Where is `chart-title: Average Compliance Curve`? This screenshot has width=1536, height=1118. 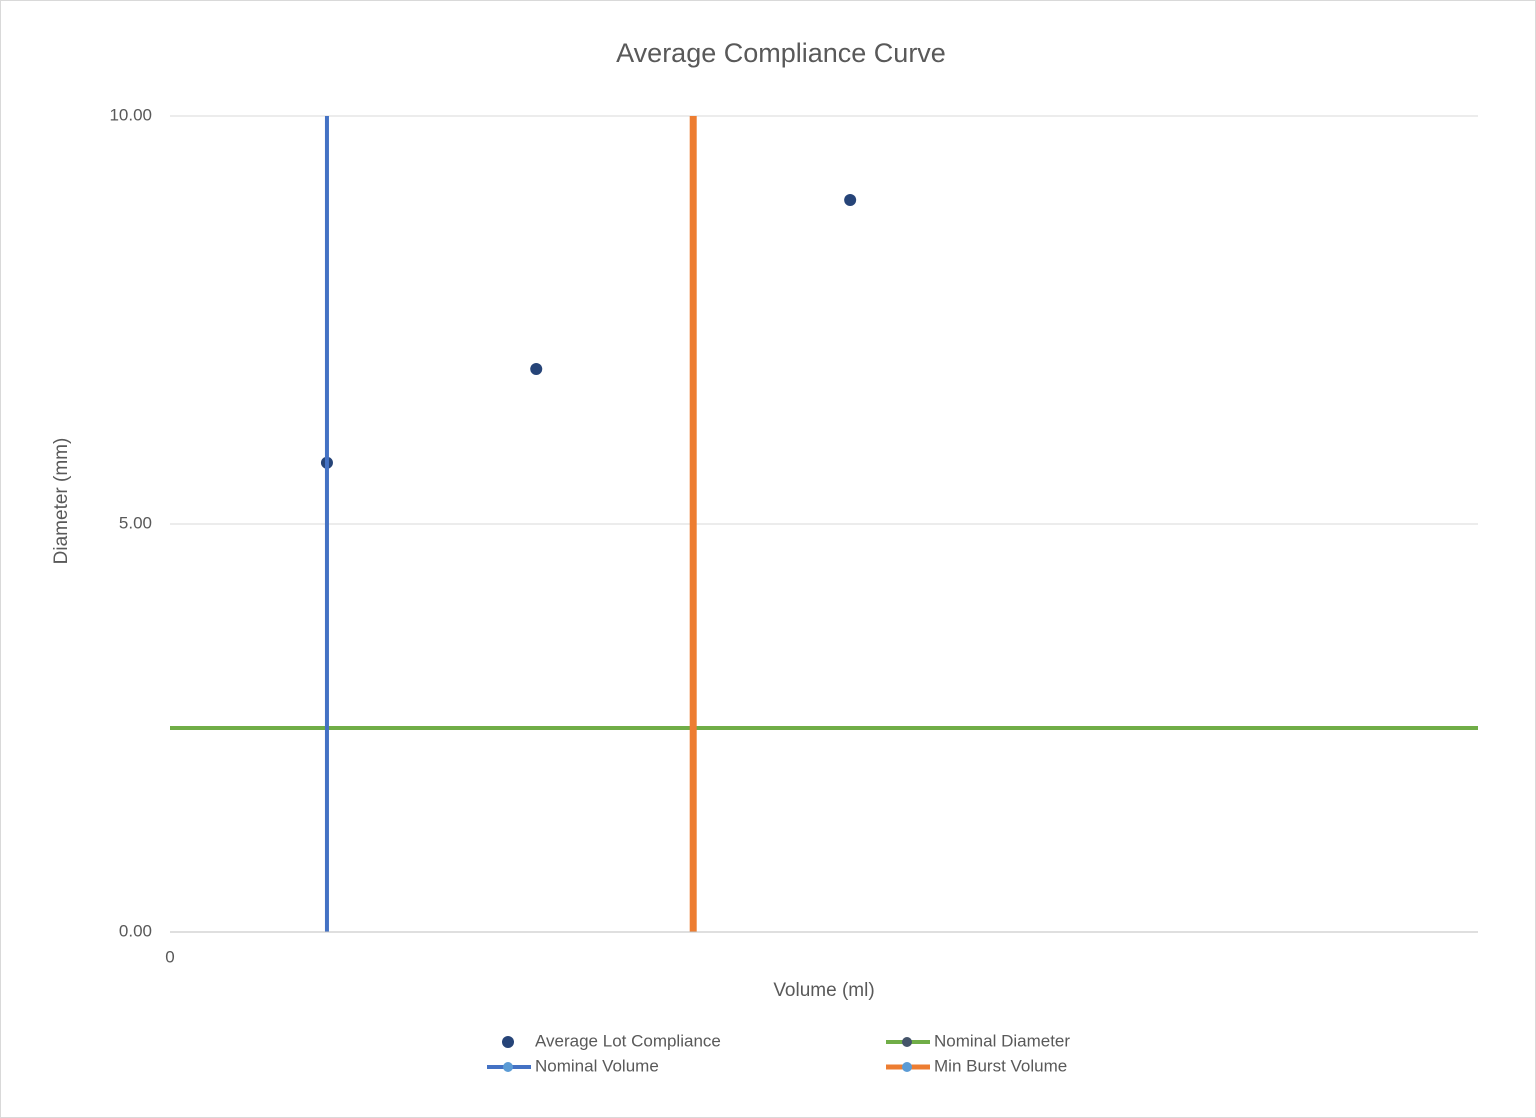 chart-title: Average Compliance Curve is located at coordinates (781, 53).